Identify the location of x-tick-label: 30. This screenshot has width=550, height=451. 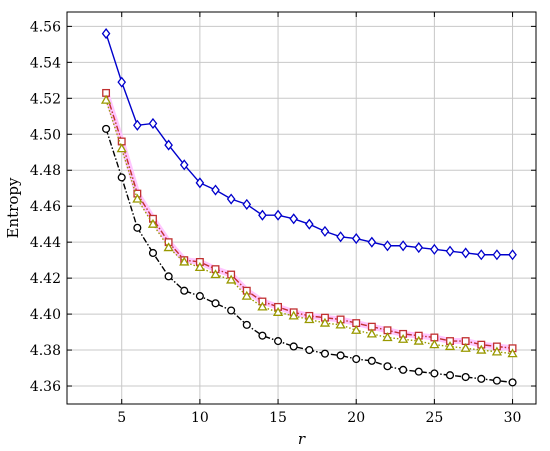
(513, 418).